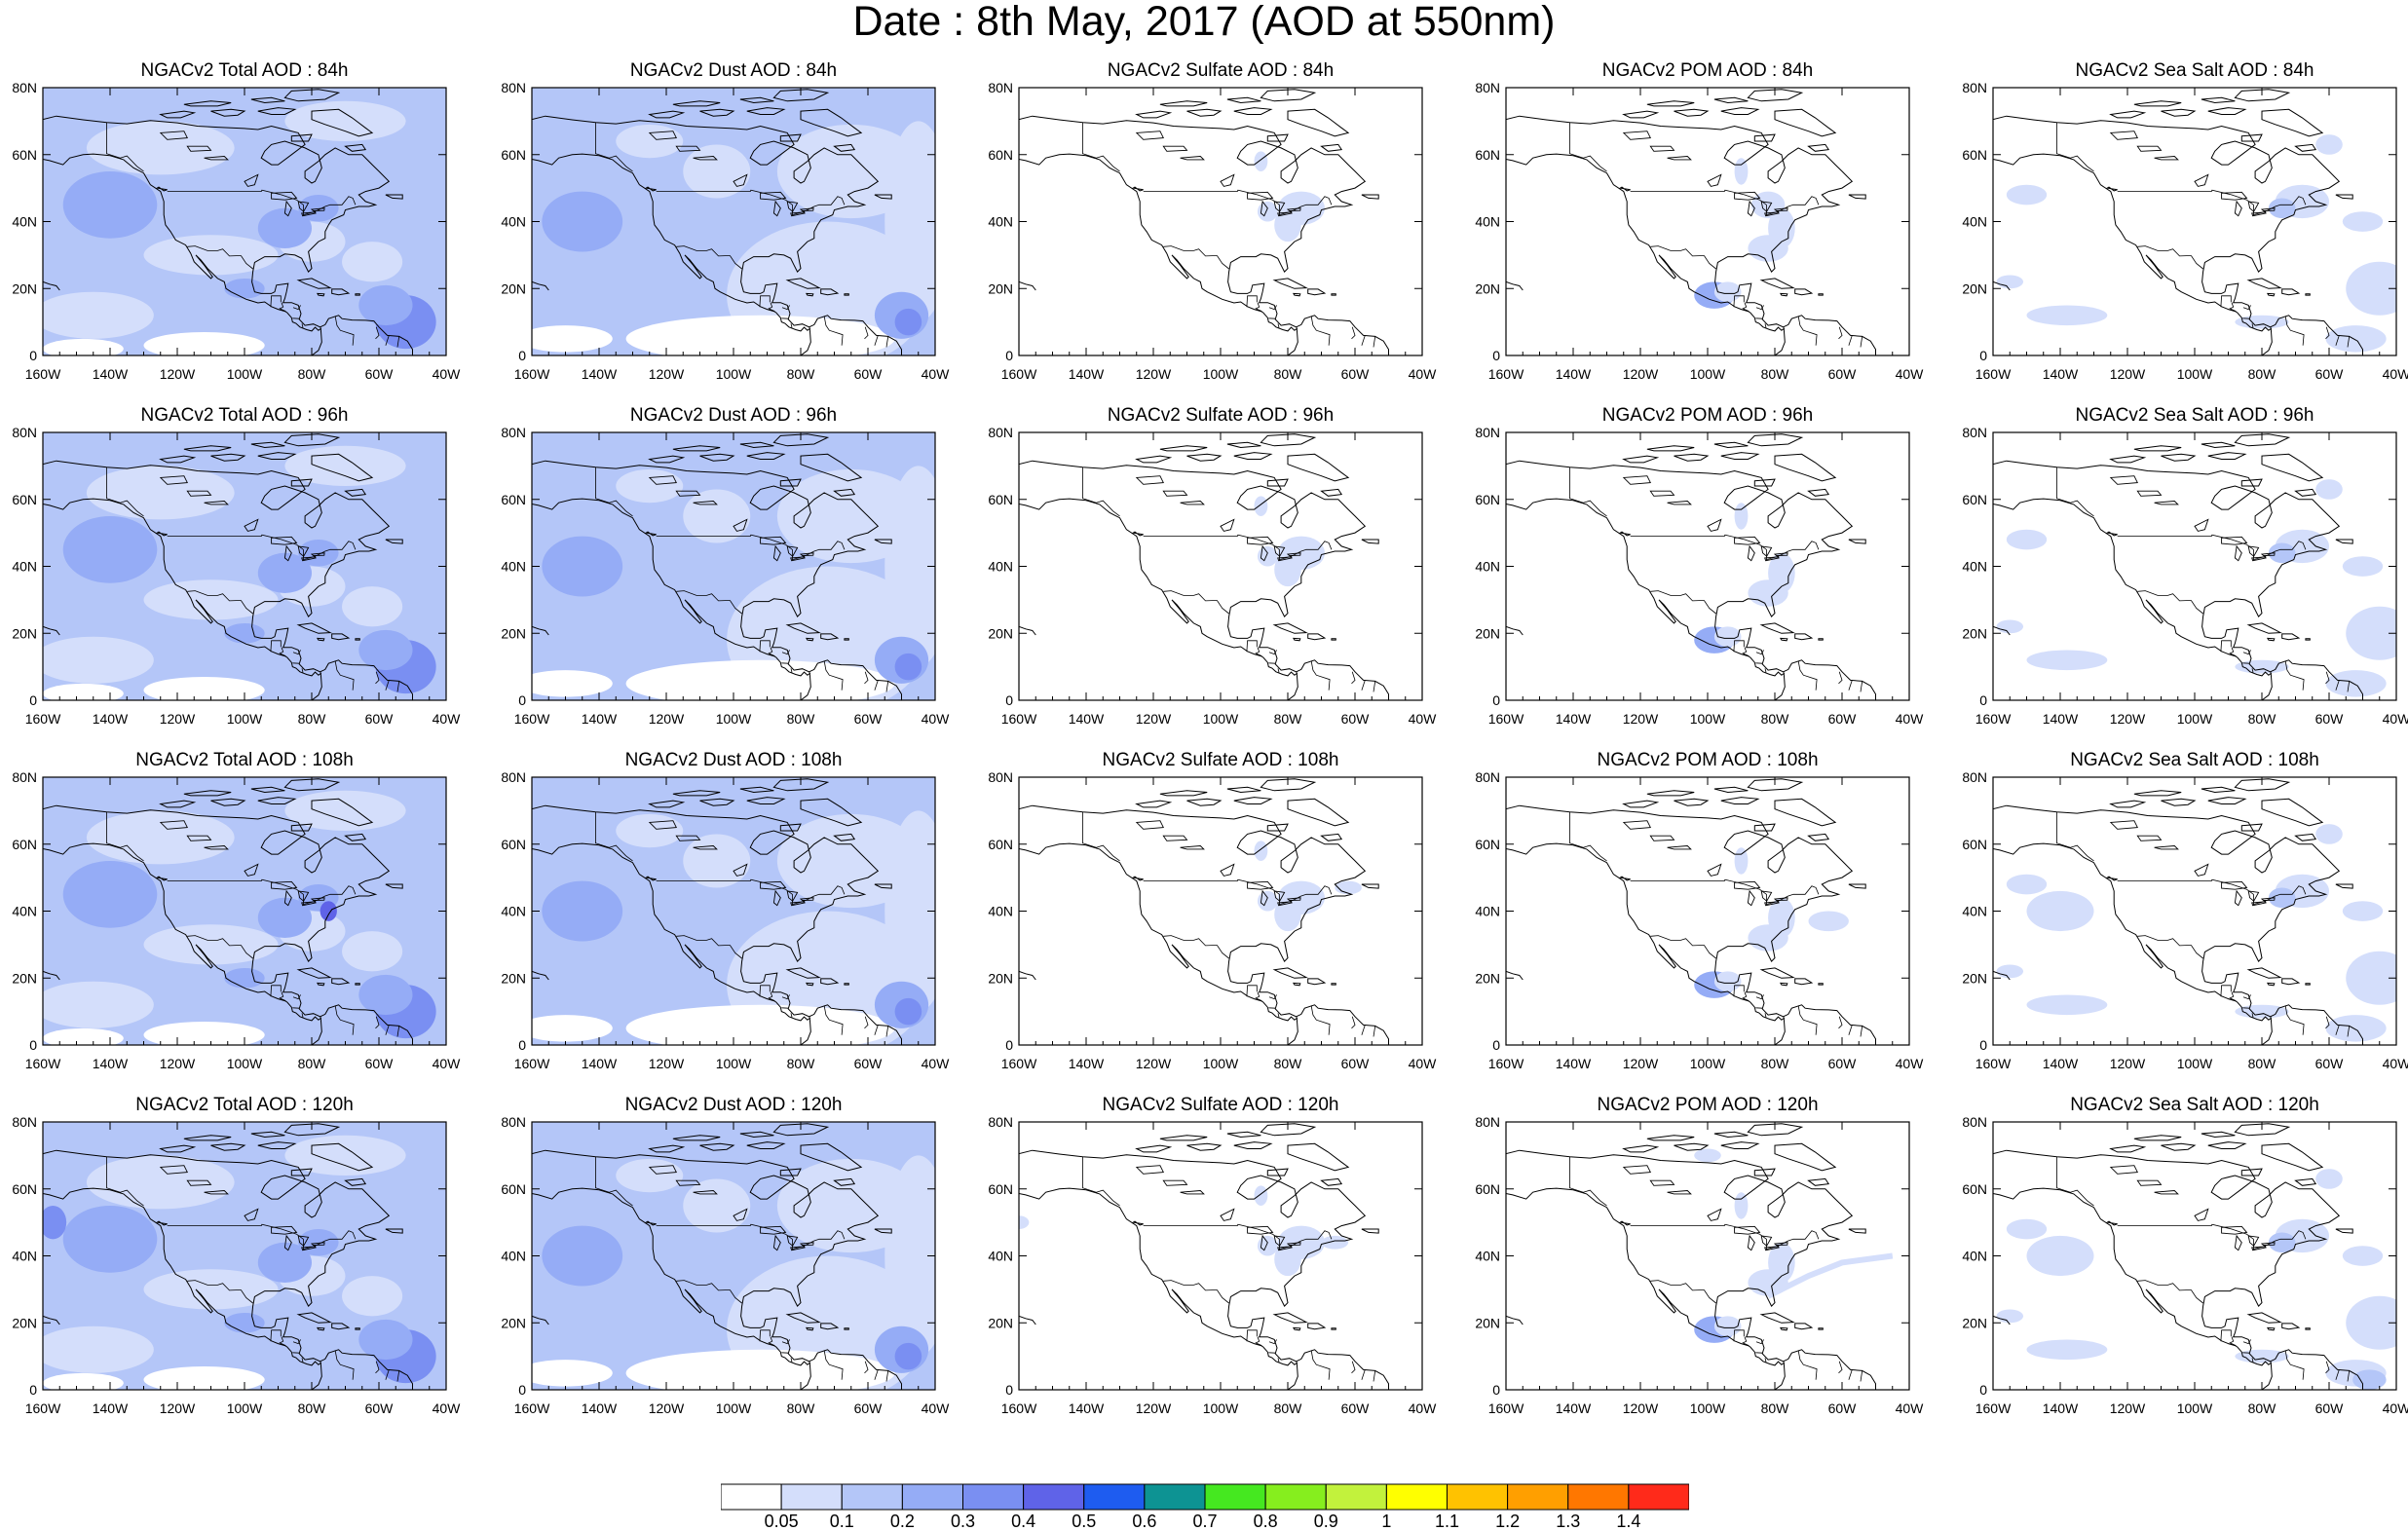 This screenshot has height=1531, width=2408. I want to click on x-tick-label: 60W, so click(1843, 719).